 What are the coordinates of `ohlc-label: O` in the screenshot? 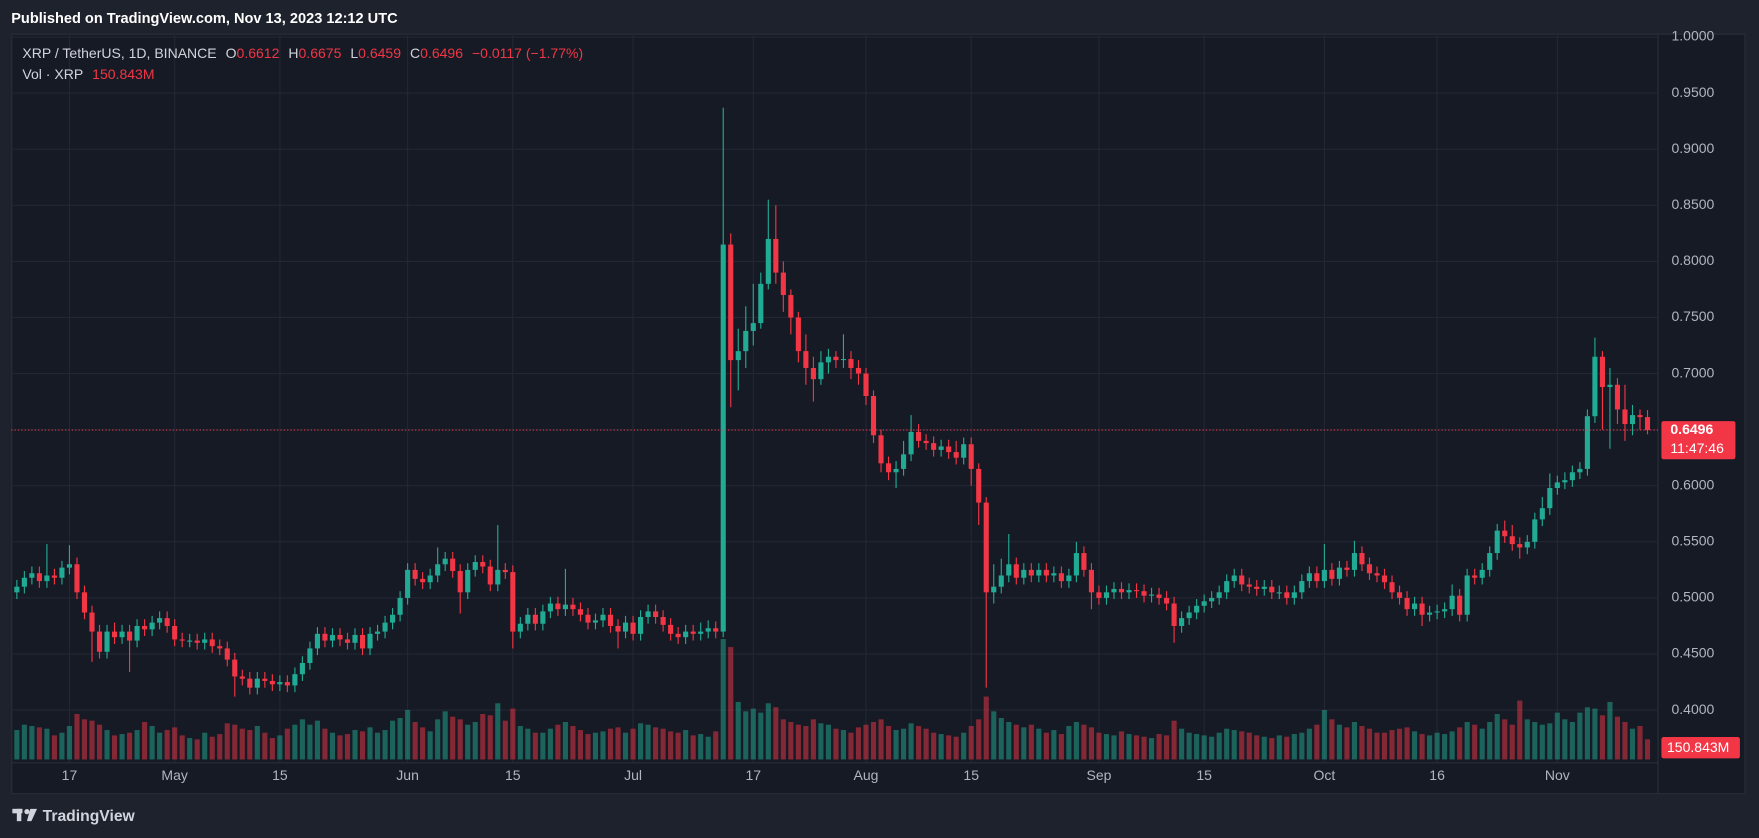 It's located at (231, 53).